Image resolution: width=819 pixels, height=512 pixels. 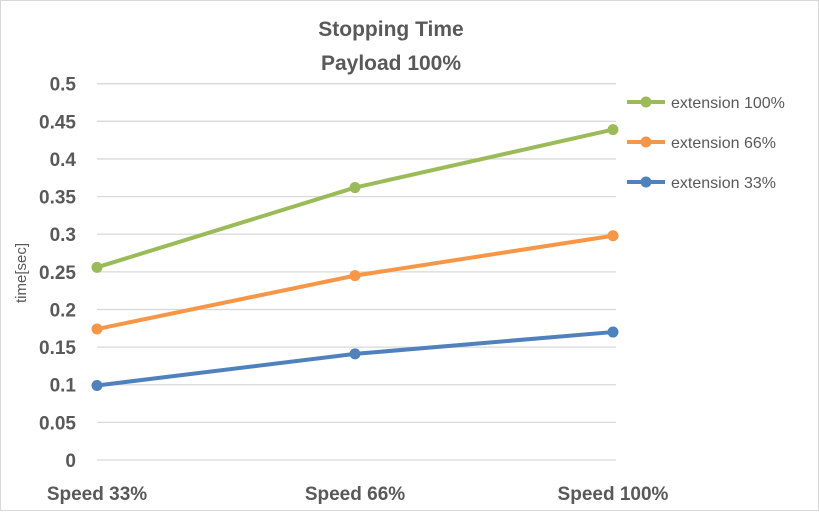 I want to click on y-axis-label: time[sec], so click(x=21, y=273).